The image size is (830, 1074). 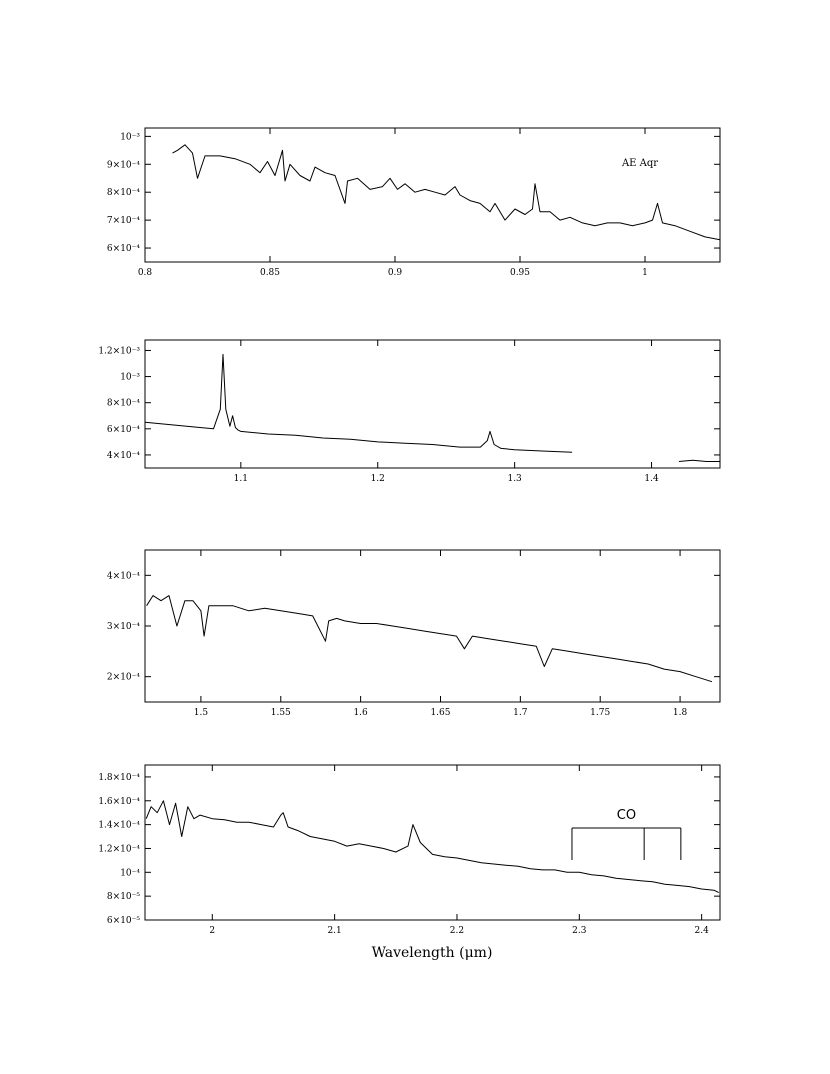 I want to click on x-tick-label: 1.8, so click(x=680, y=713).